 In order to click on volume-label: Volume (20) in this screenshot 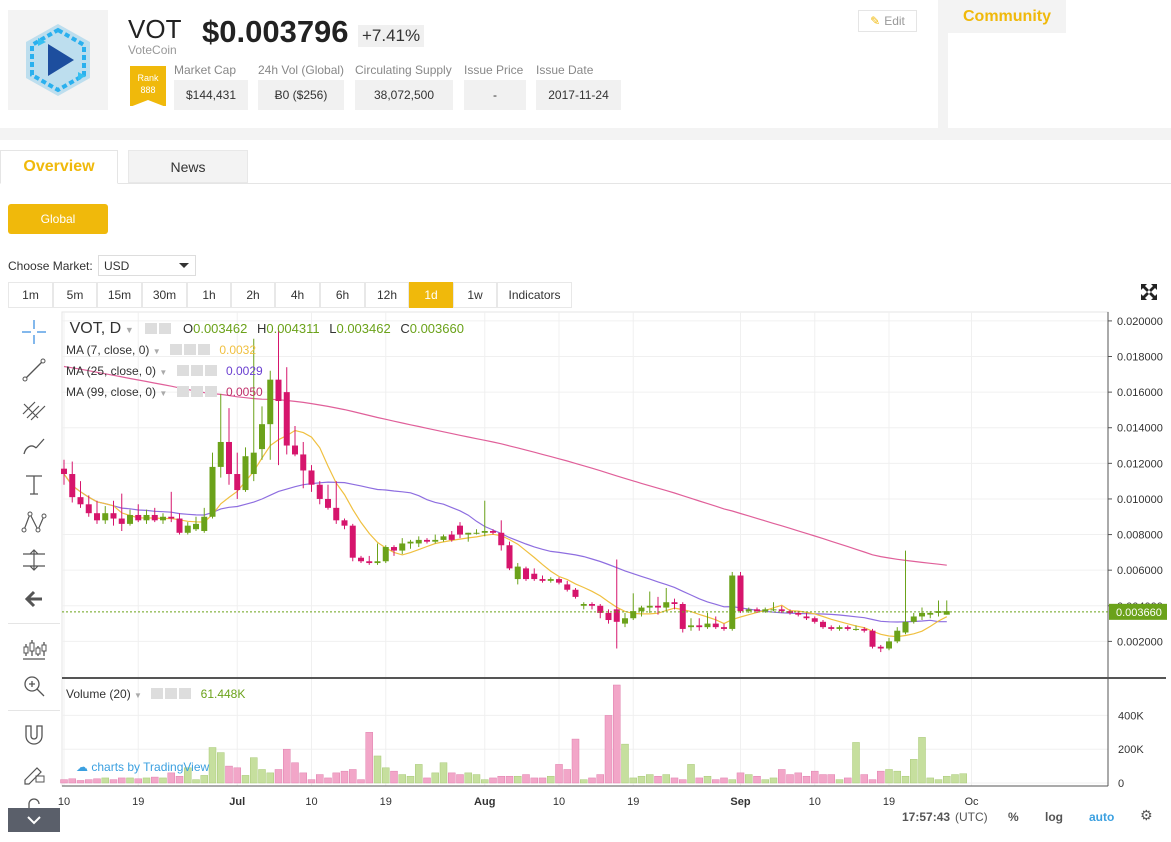, I will do `click(98, 694)`.